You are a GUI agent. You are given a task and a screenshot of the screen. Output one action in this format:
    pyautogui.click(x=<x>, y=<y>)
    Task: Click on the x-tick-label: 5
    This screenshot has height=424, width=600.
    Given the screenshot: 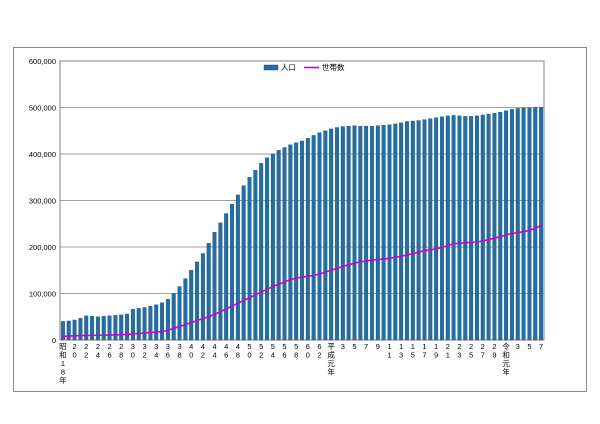 What is the action you would take?
    pyautogui.click(x=529, y=346)
    